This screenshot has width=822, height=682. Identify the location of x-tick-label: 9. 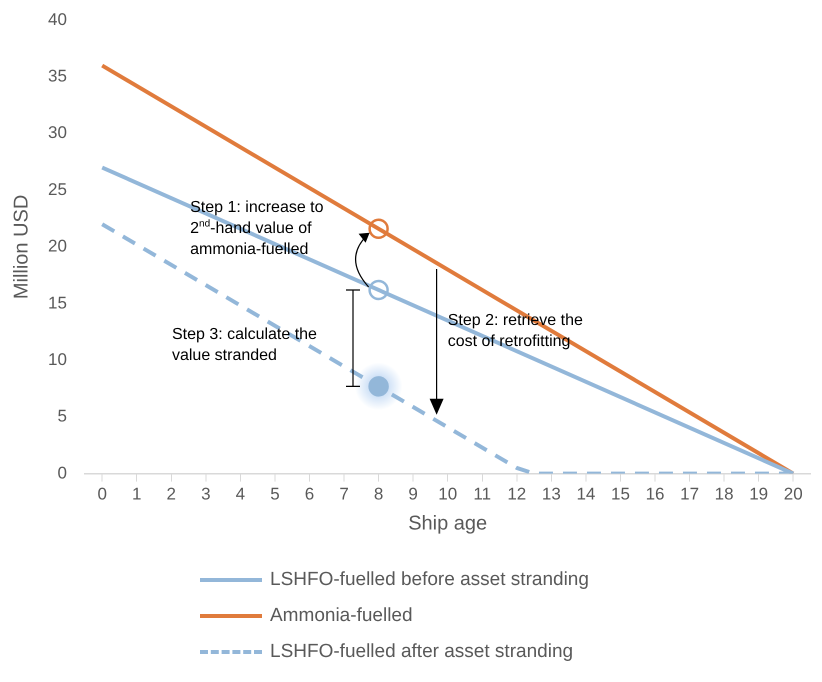
(413, 494).